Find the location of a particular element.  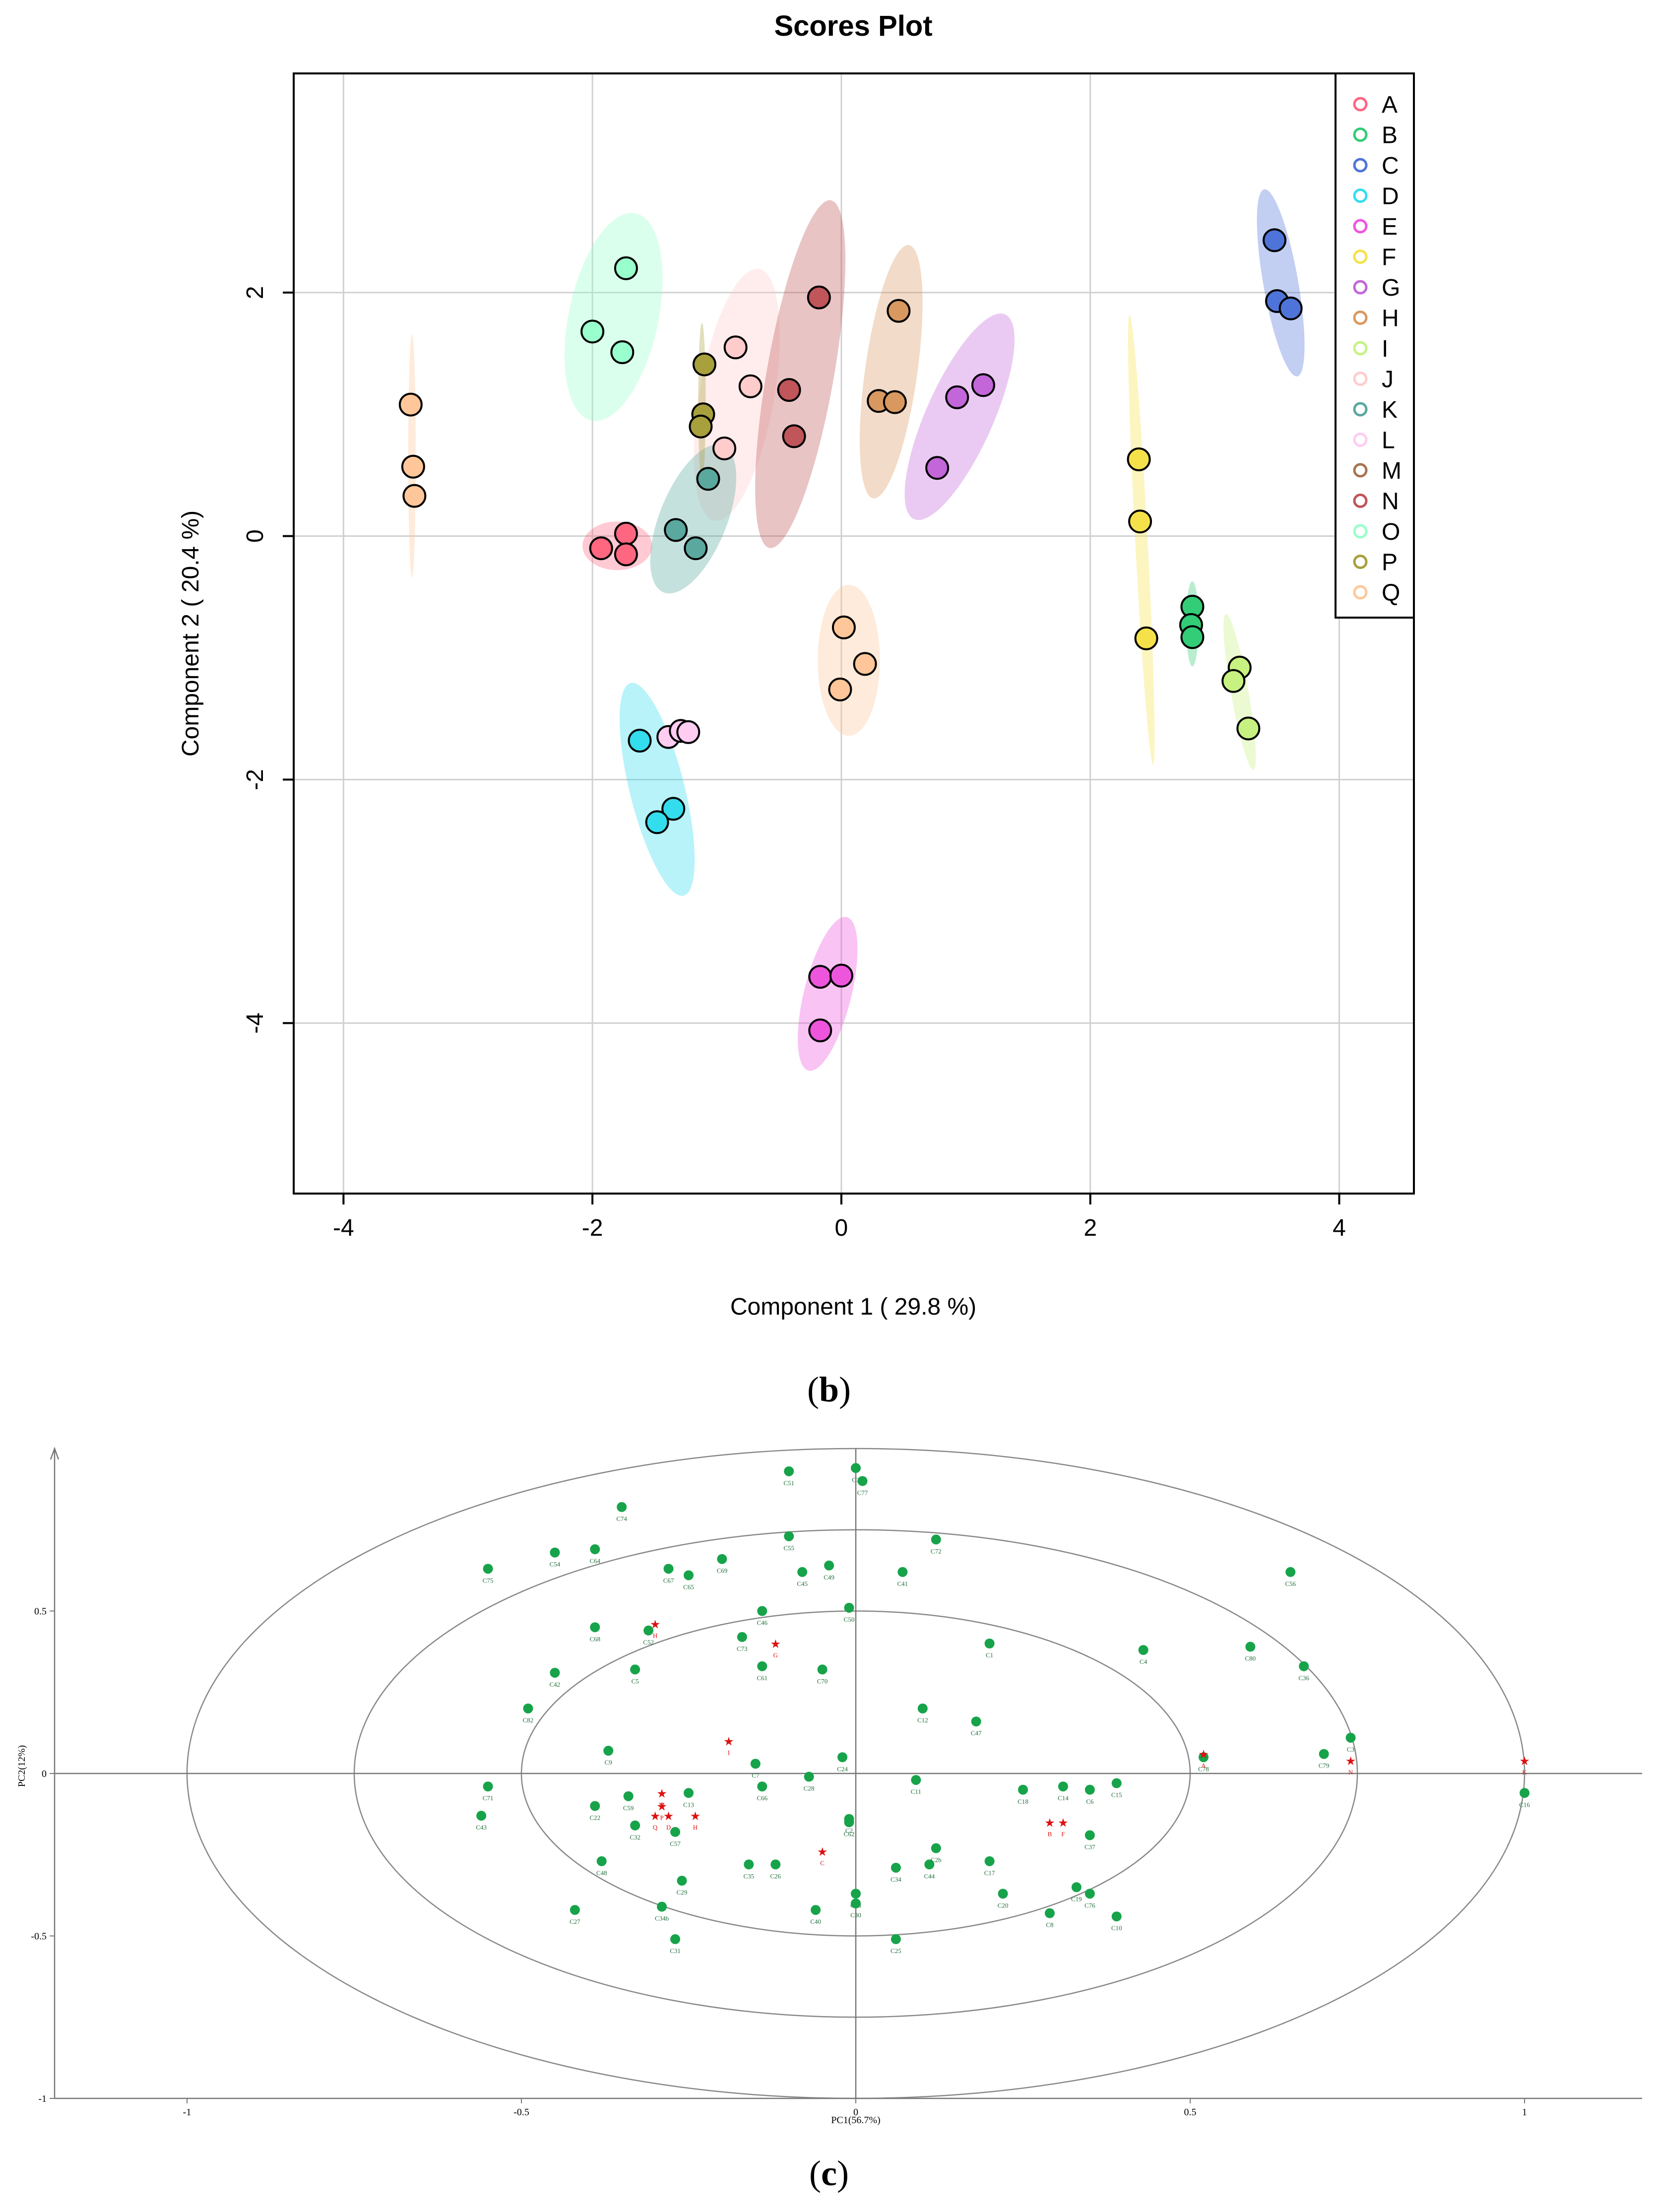

sample-label: C28 is located at coordinates (809, 1788).